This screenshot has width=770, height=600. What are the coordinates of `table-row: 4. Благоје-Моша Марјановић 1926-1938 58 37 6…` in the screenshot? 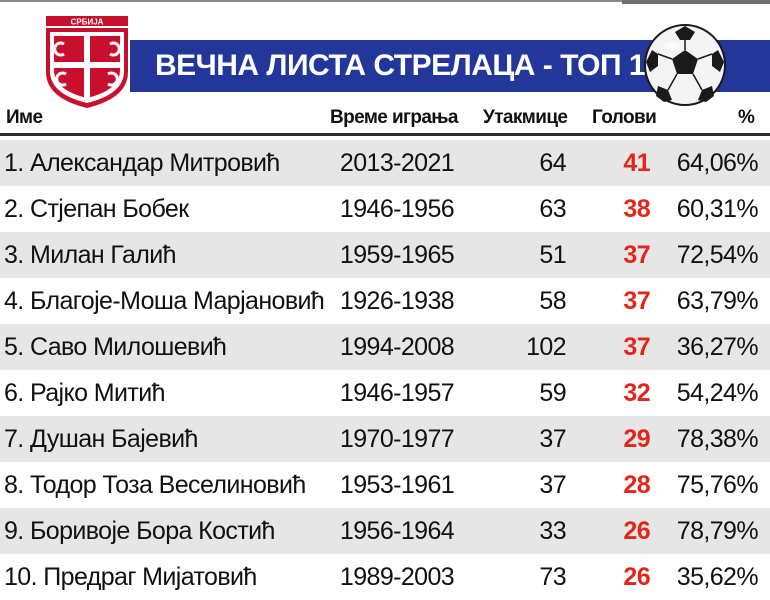 It's located at (385, 301).